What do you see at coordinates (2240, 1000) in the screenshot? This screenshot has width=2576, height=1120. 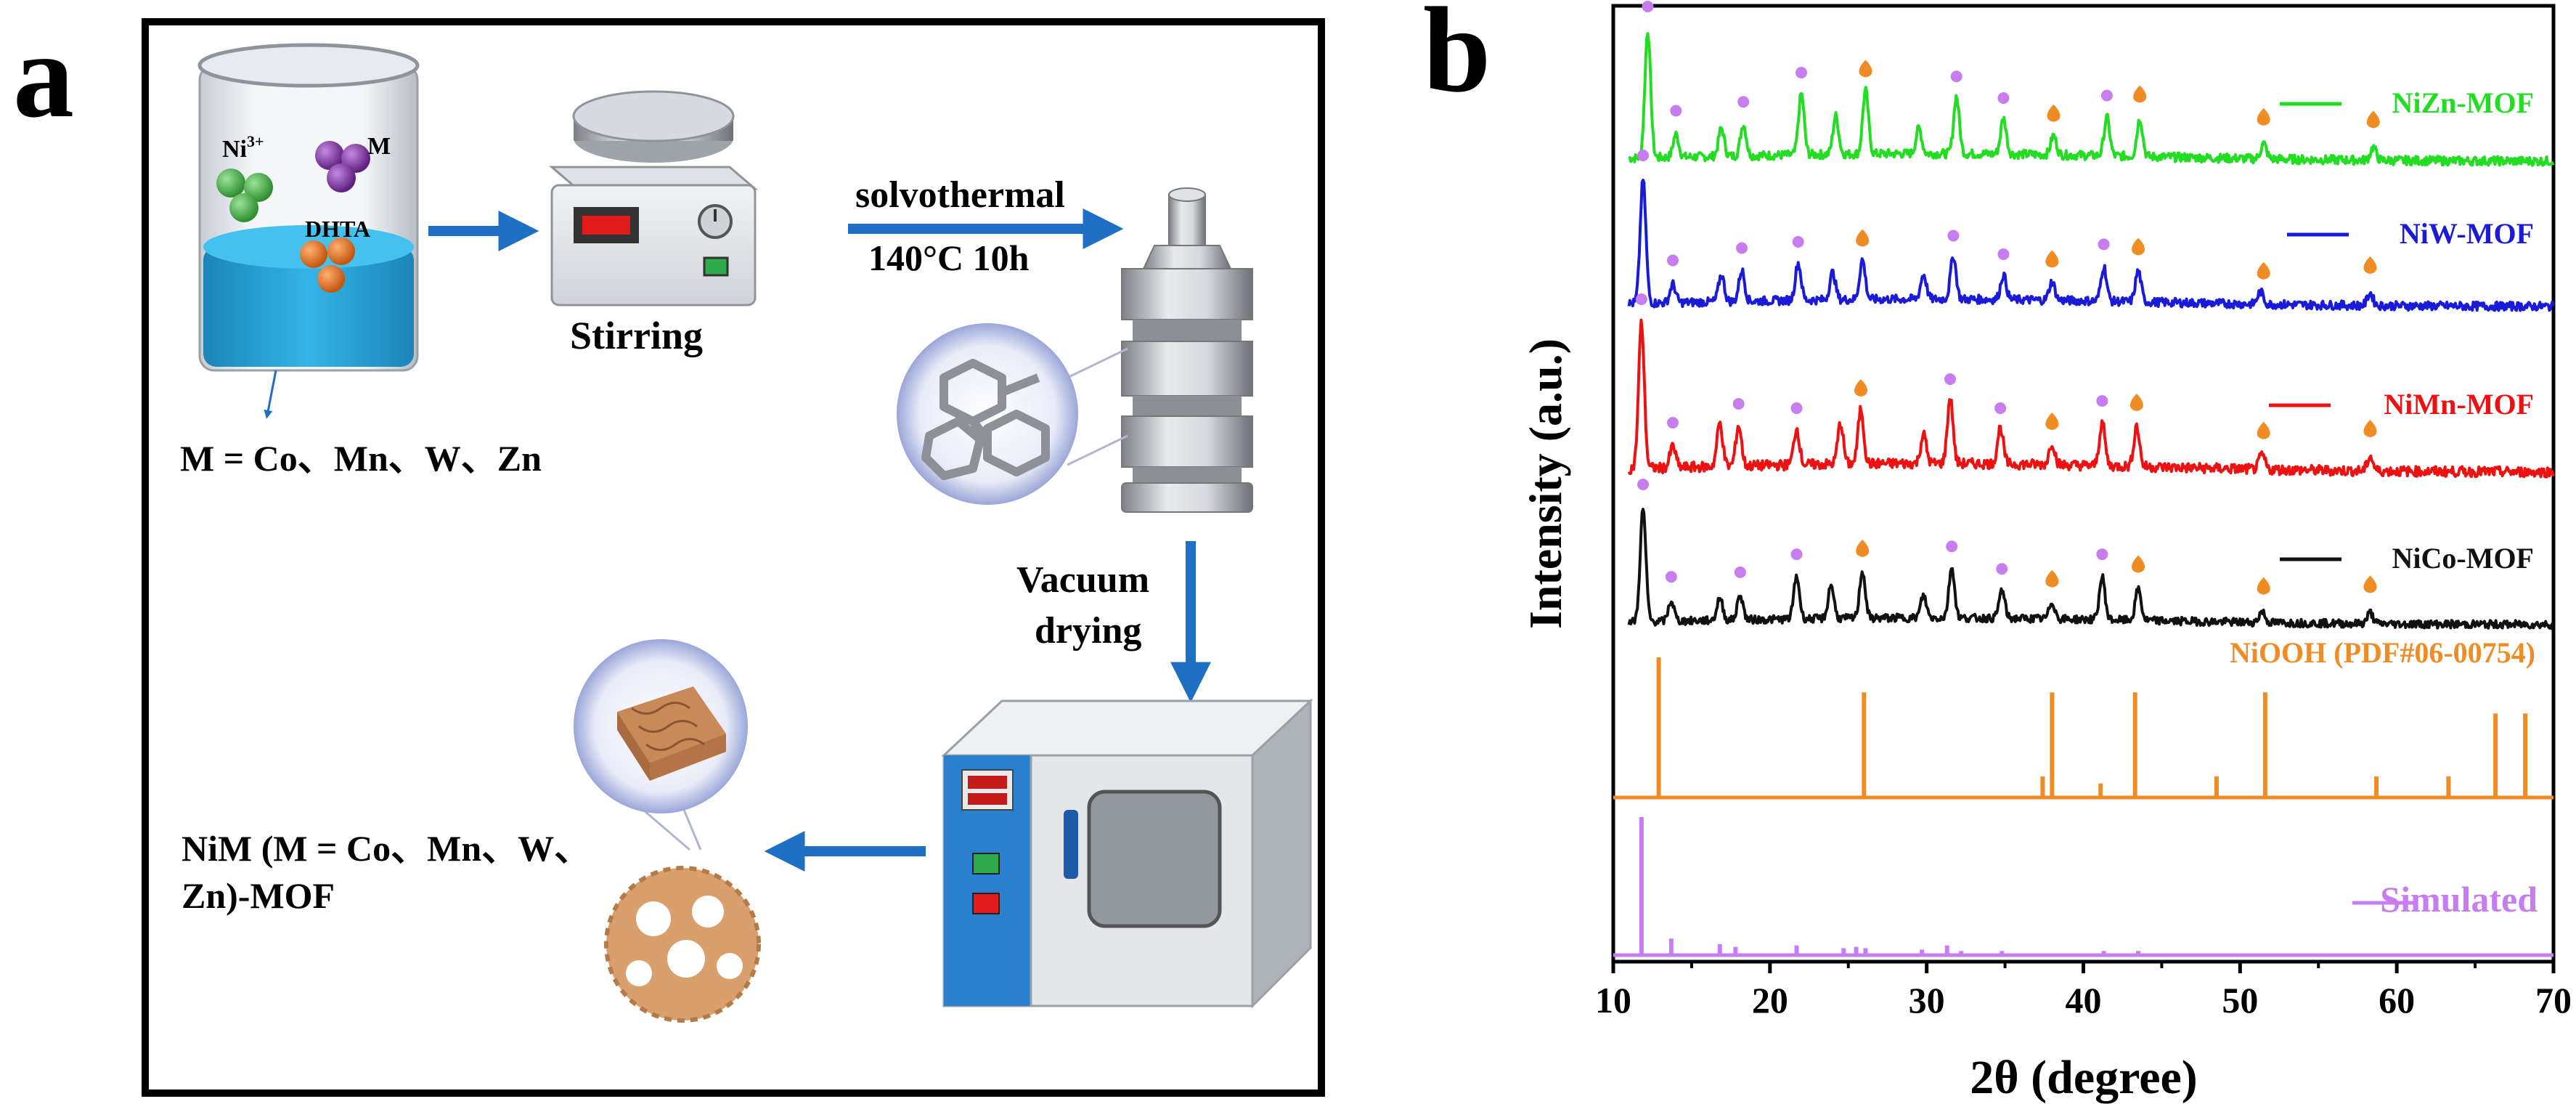 I see `x-tick-label: 50` at bounding box center [2240, 1000].